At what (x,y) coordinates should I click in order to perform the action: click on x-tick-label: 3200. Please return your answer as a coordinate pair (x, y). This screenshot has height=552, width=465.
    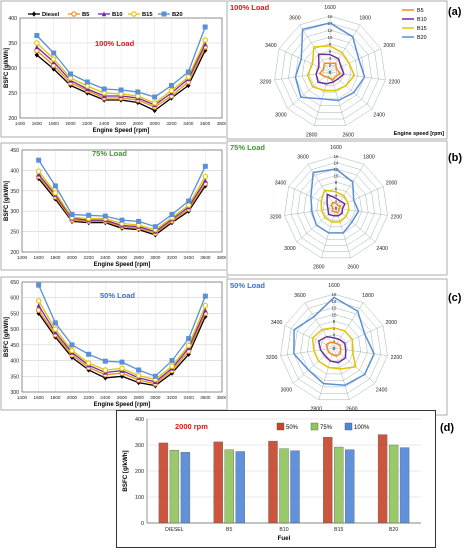
    Looking at the image, I should click on (172, 397).